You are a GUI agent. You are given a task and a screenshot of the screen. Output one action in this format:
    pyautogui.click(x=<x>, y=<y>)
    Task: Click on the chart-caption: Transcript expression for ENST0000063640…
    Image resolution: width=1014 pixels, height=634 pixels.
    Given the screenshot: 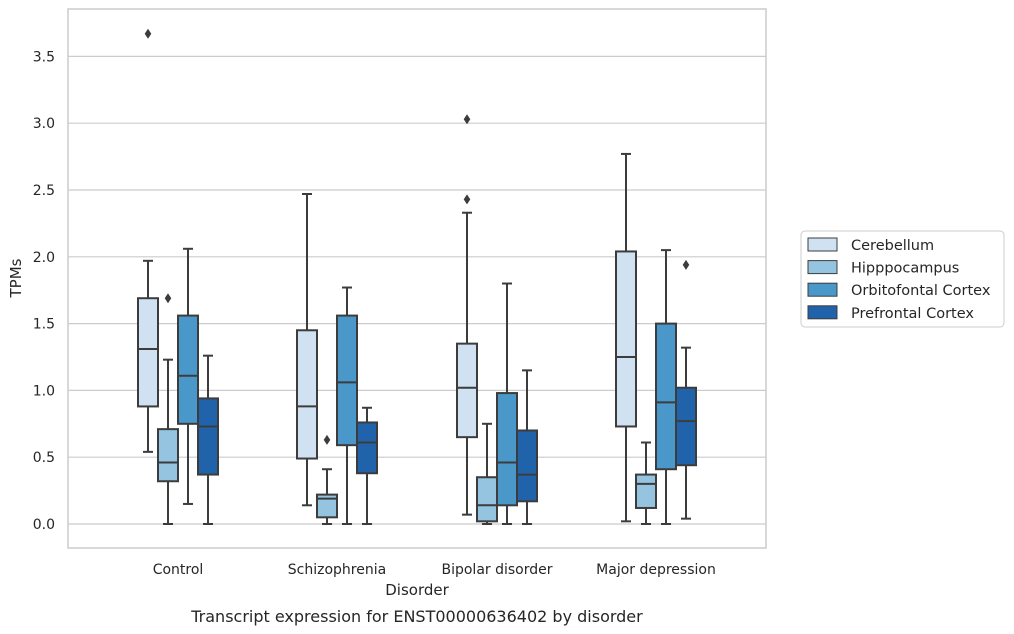 What is the action you would take?
    pyautogui.click(x=416, y=616)
    